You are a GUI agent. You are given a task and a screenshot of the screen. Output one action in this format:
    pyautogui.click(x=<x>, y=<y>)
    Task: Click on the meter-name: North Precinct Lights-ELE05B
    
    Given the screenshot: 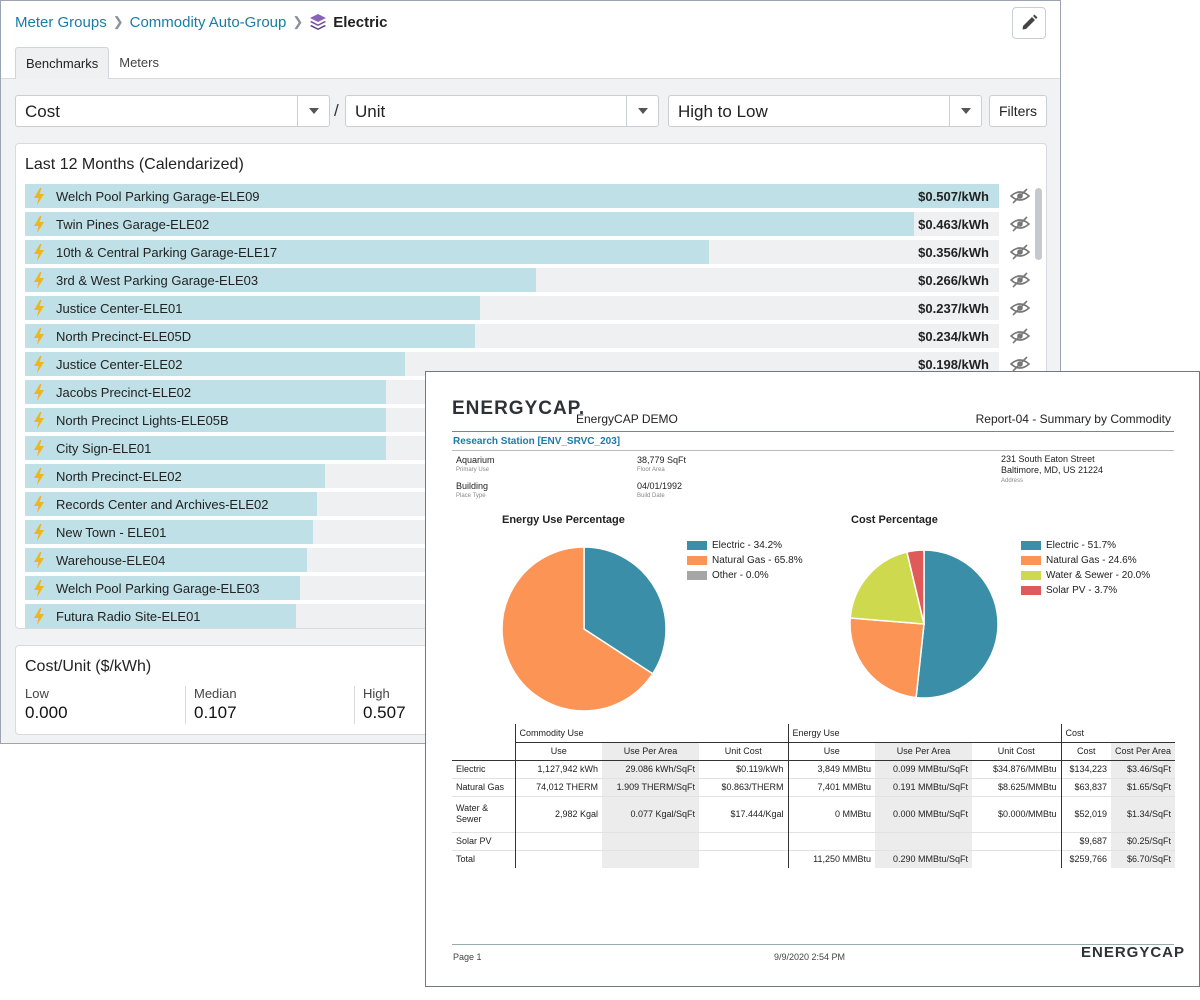 What is the action you would take?
    pyautogui.click(x=142, y=420)
    